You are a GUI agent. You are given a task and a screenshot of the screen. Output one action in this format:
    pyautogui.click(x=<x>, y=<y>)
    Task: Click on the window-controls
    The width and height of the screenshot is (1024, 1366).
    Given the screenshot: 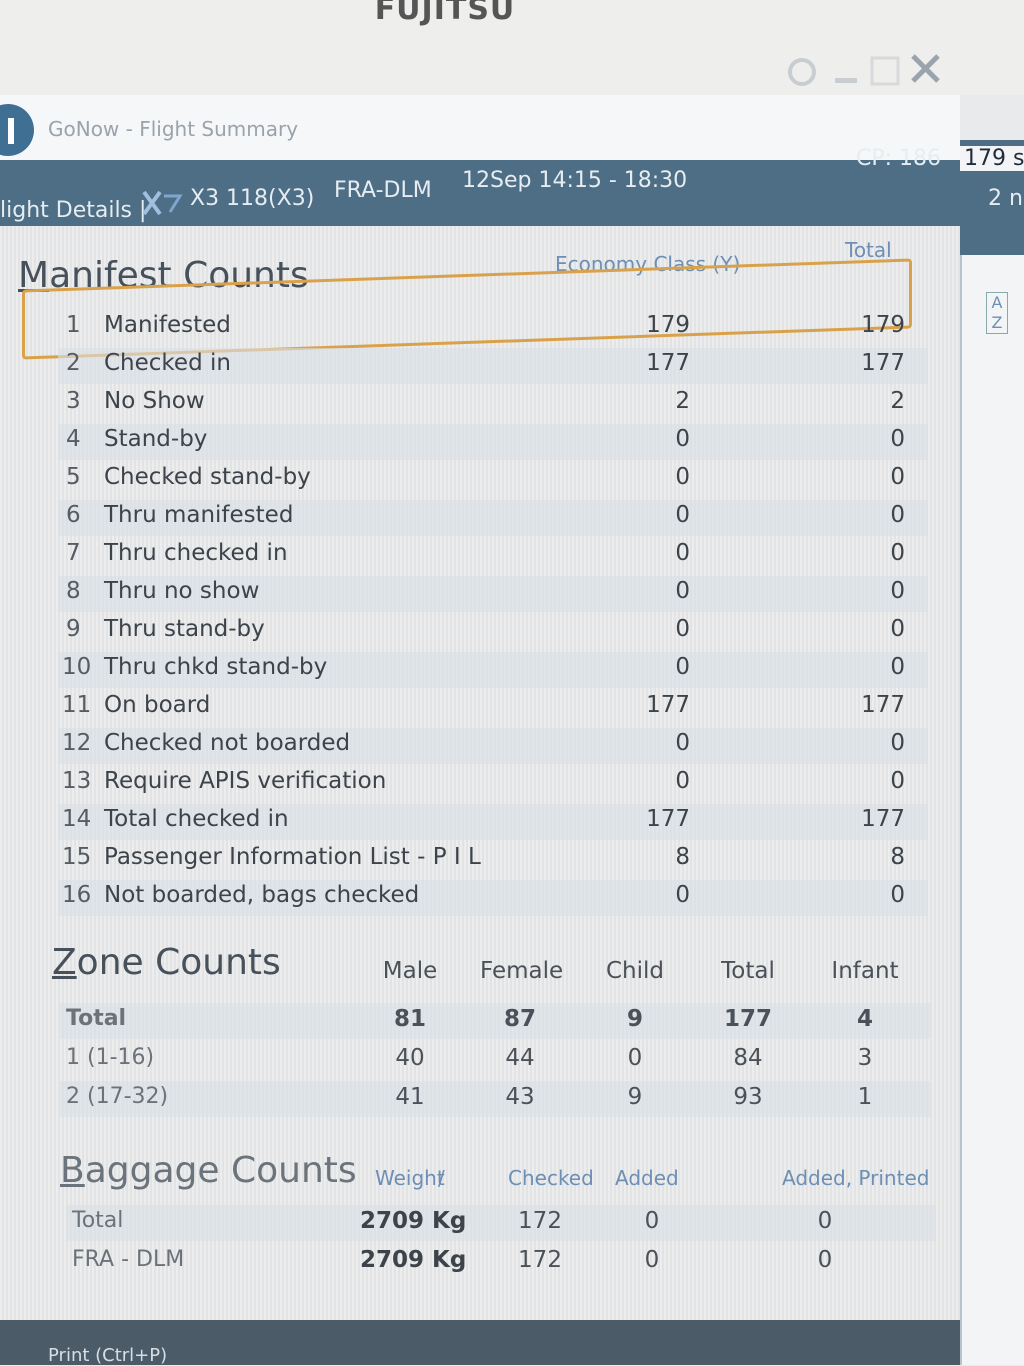 What is the action you would take?
    pyautogui.click(x=864, y=70)
    